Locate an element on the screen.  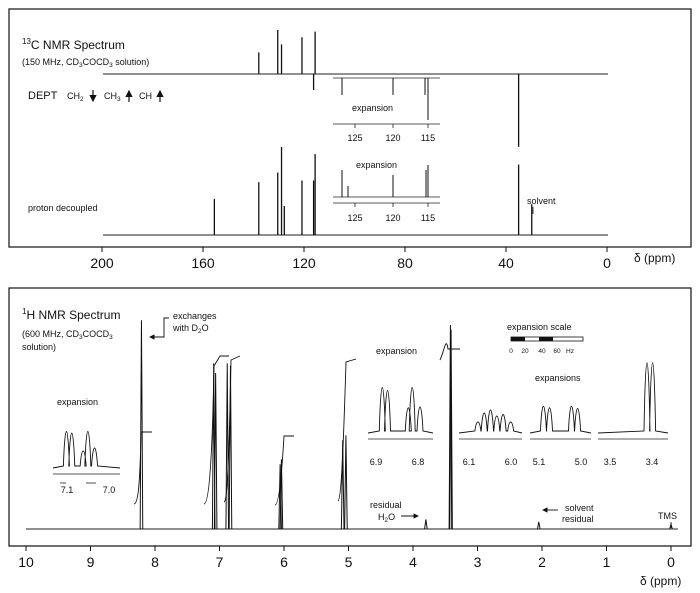
scale-tick-20: 20 is located at coordinates (525, 351).